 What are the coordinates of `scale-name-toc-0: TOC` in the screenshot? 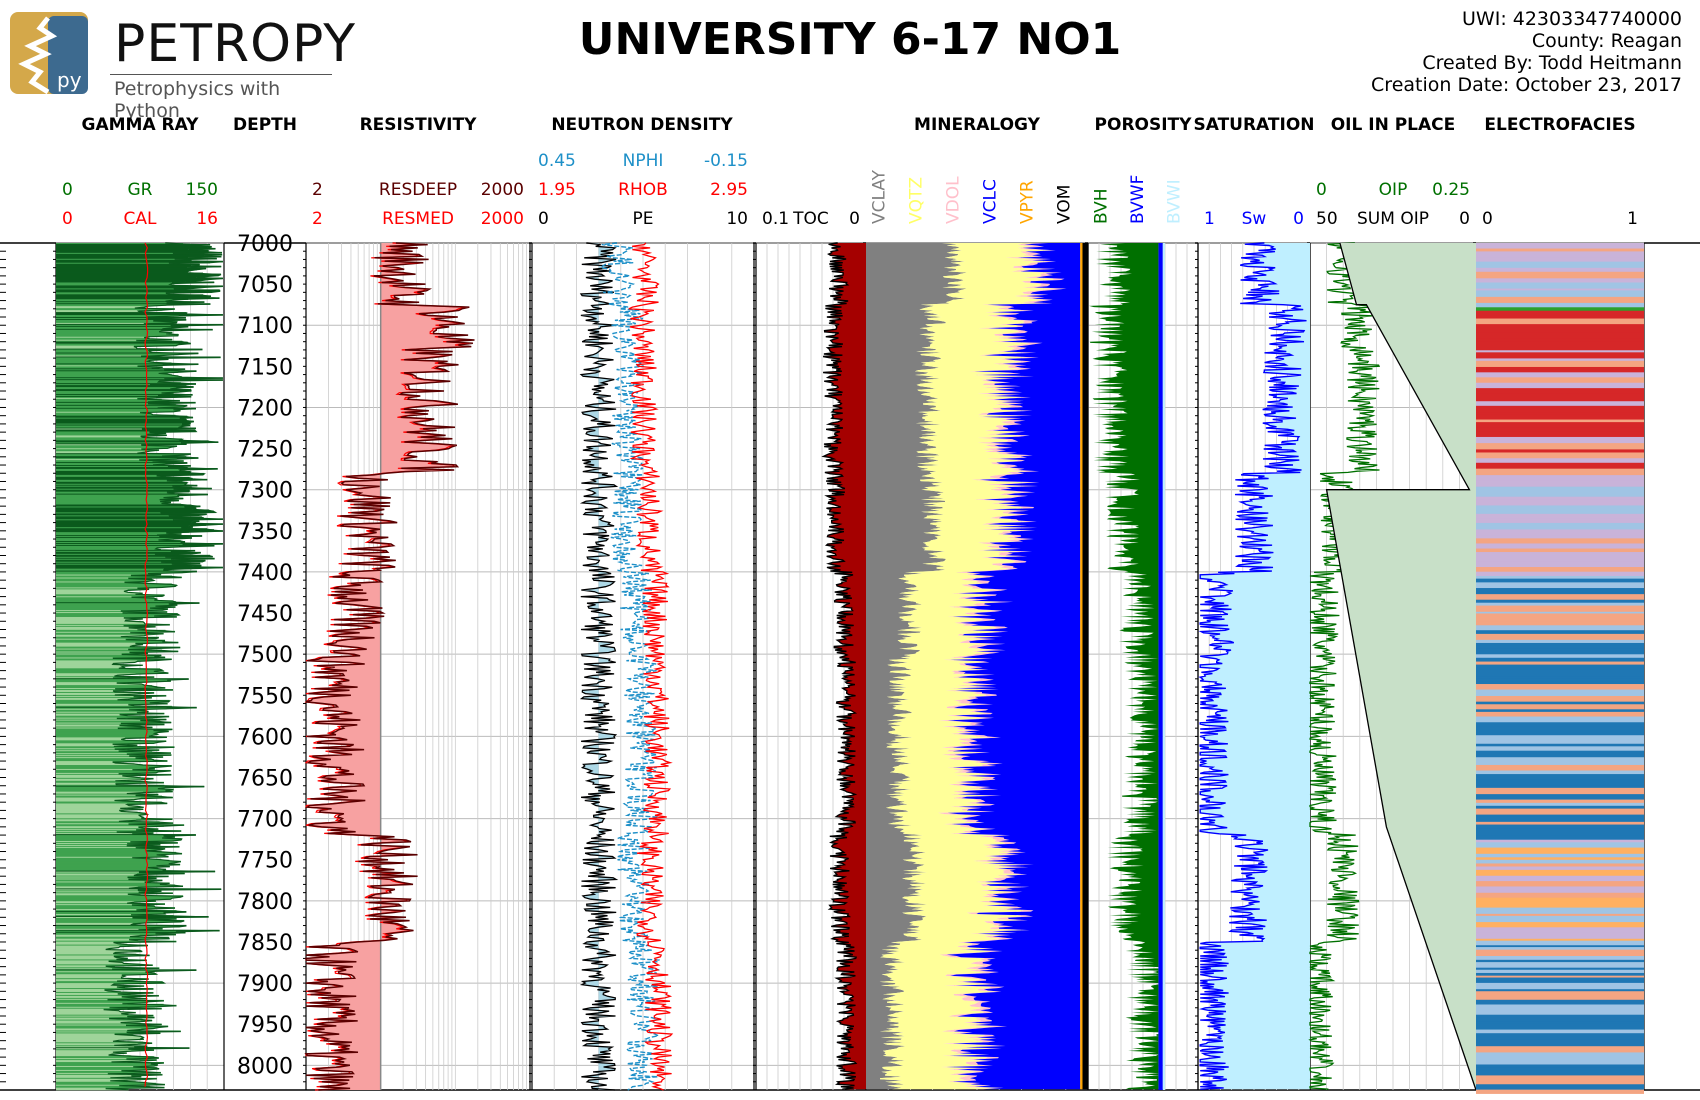 It's located at (810, 219).